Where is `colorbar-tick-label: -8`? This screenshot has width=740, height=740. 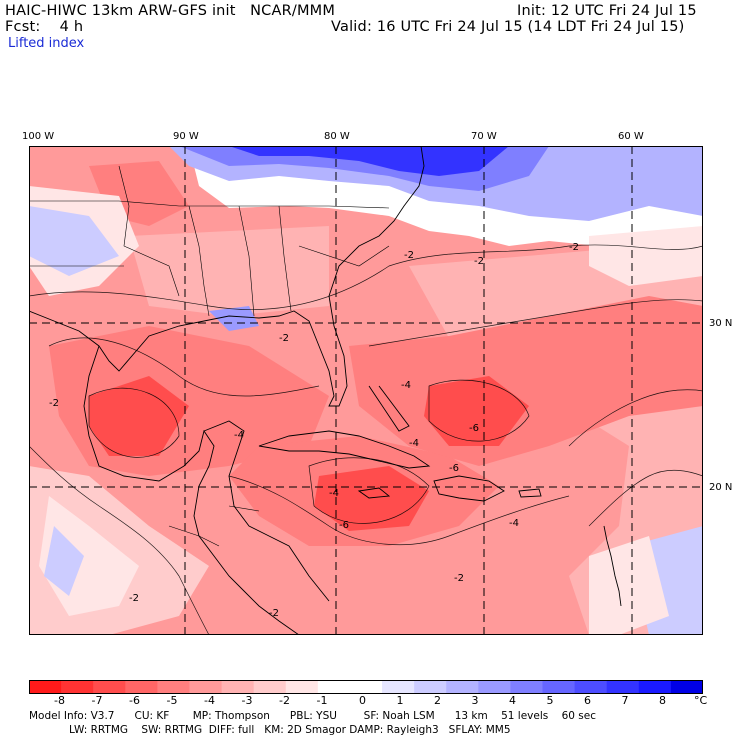 colorbar-tick-label: -8 is located at coordinates (59, 700).